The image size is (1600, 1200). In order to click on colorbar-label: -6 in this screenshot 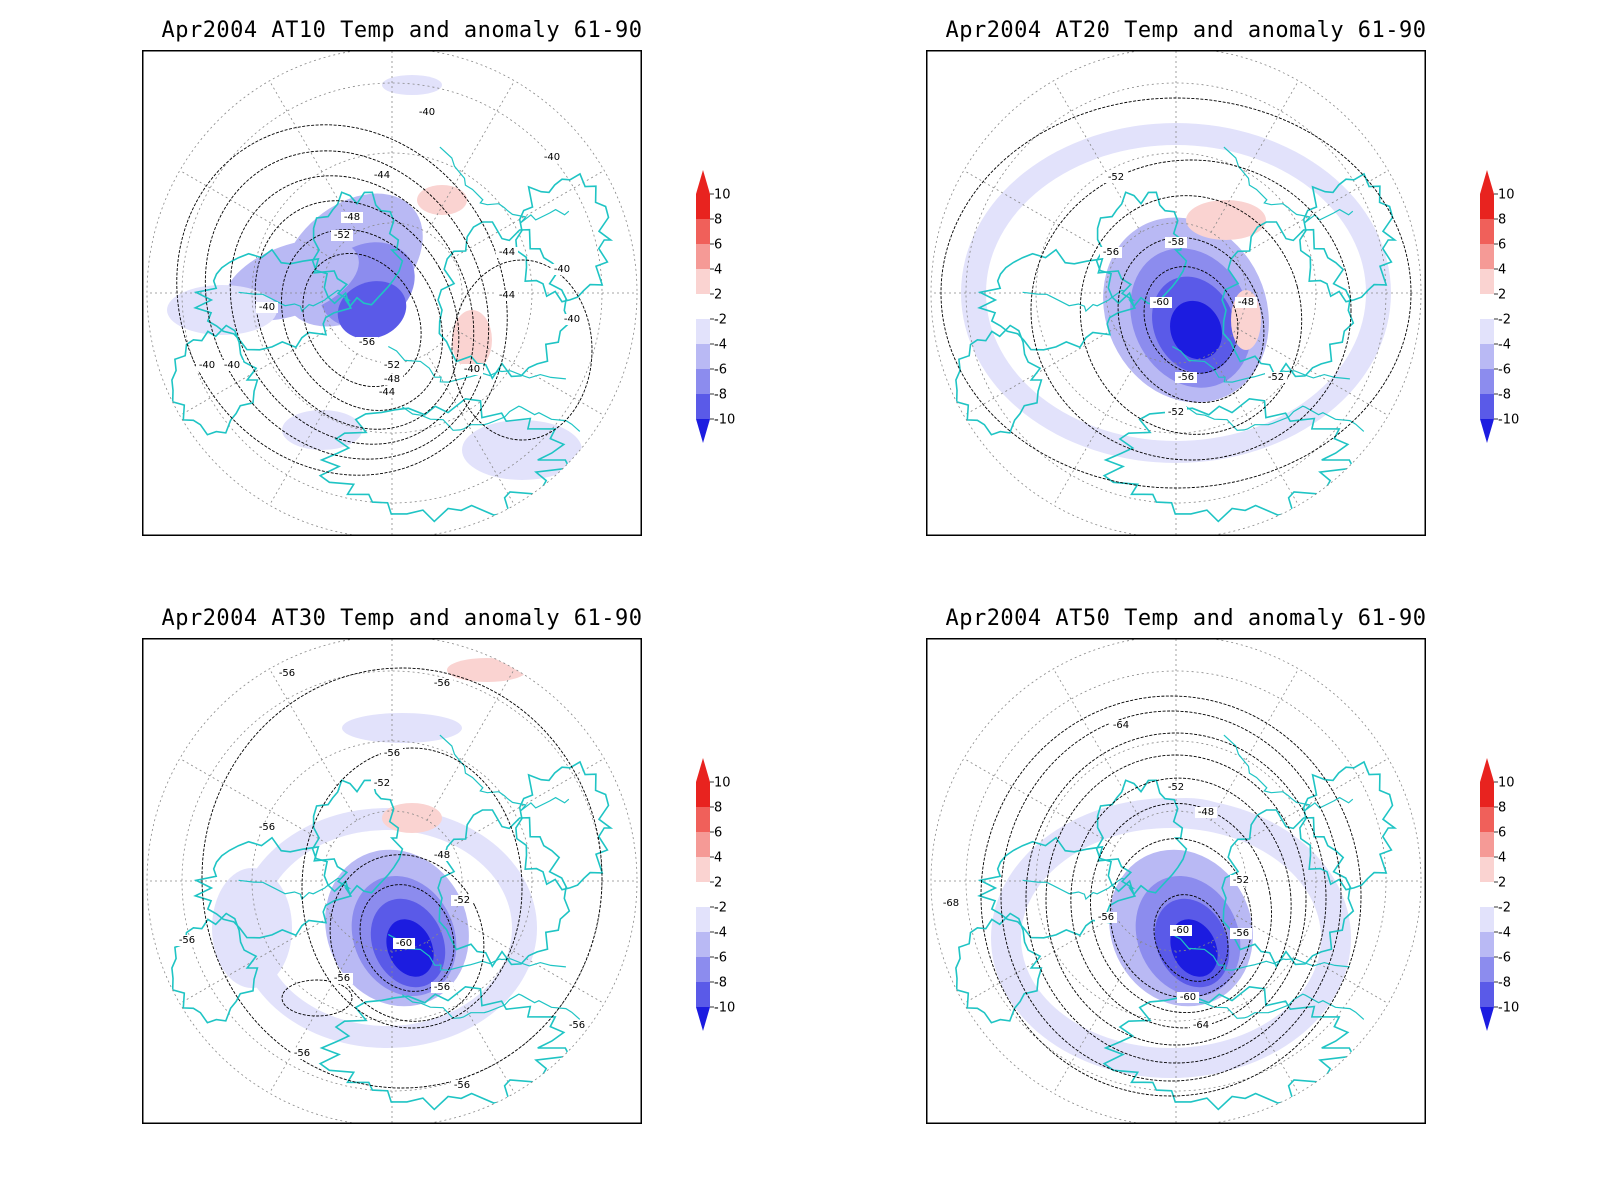, I will do `click(1504, 370)`.